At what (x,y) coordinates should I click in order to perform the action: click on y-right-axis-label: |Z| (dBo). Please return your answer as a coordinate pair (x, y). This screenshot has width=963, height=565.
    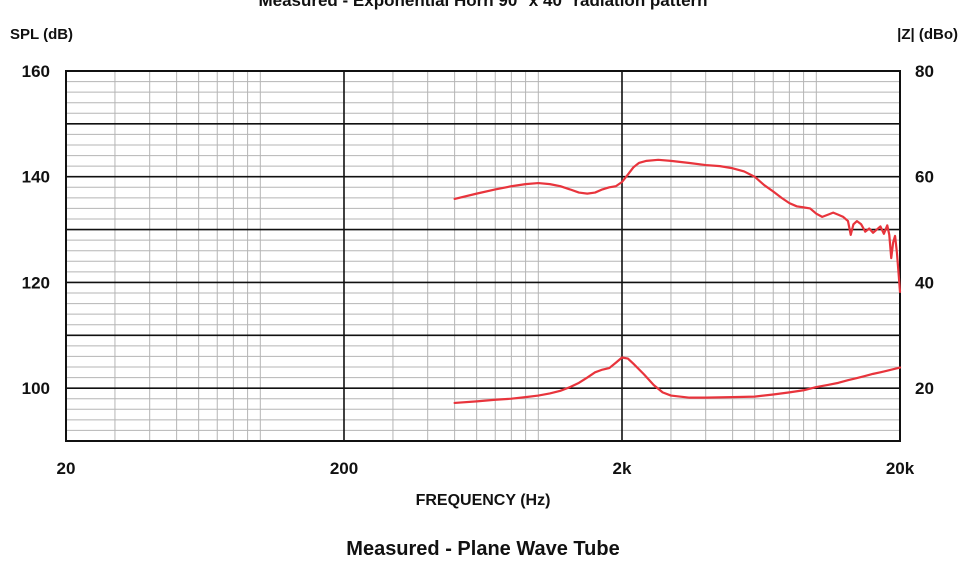
    Looking at the image, I should click on (927, 34).